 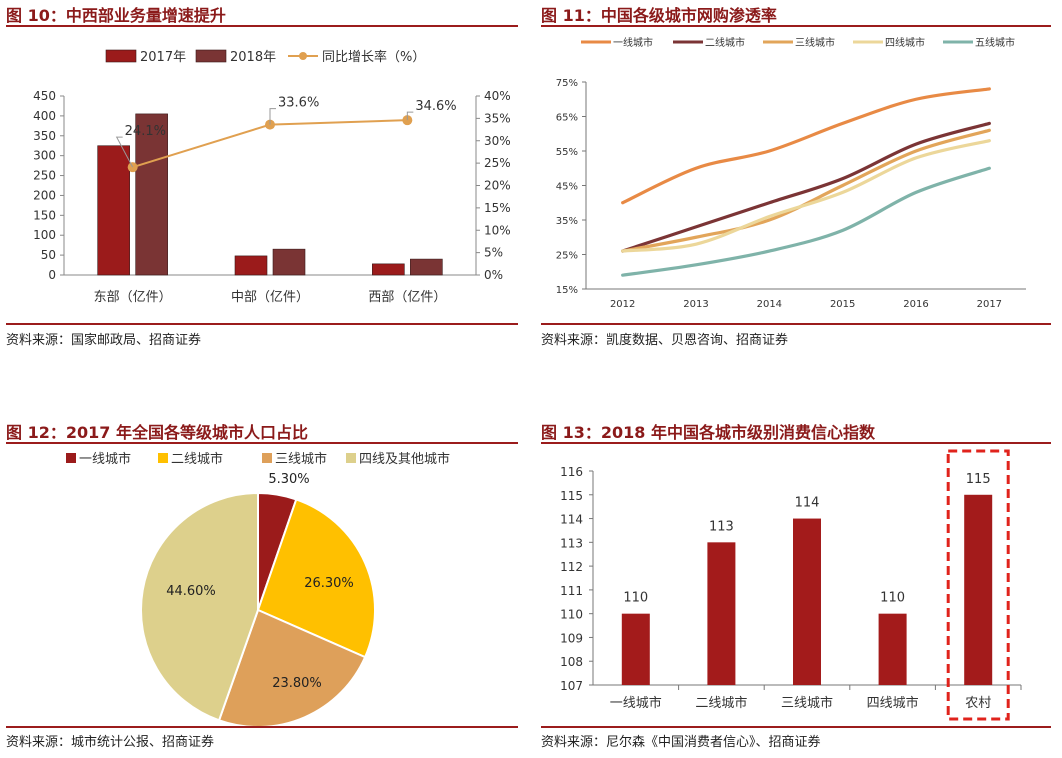 I want to click on line-四线城市, so click(x=806, y=196).